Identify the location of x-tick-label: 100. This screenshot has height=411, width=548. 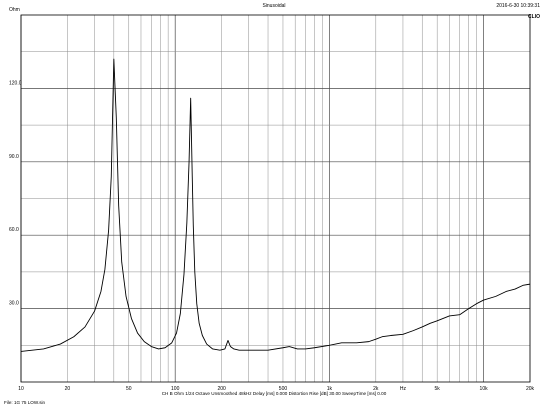
(175, 389).